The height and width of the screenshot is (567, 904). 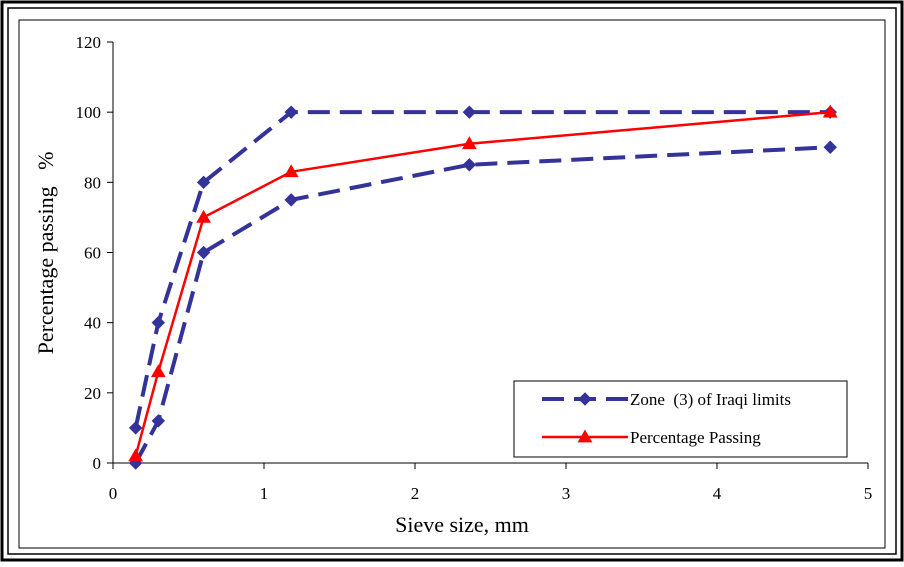 What do you see at coordinates (264, 493) in the screenshot?
I see `x-tick-label: 1` at bounding box center [264, 493].